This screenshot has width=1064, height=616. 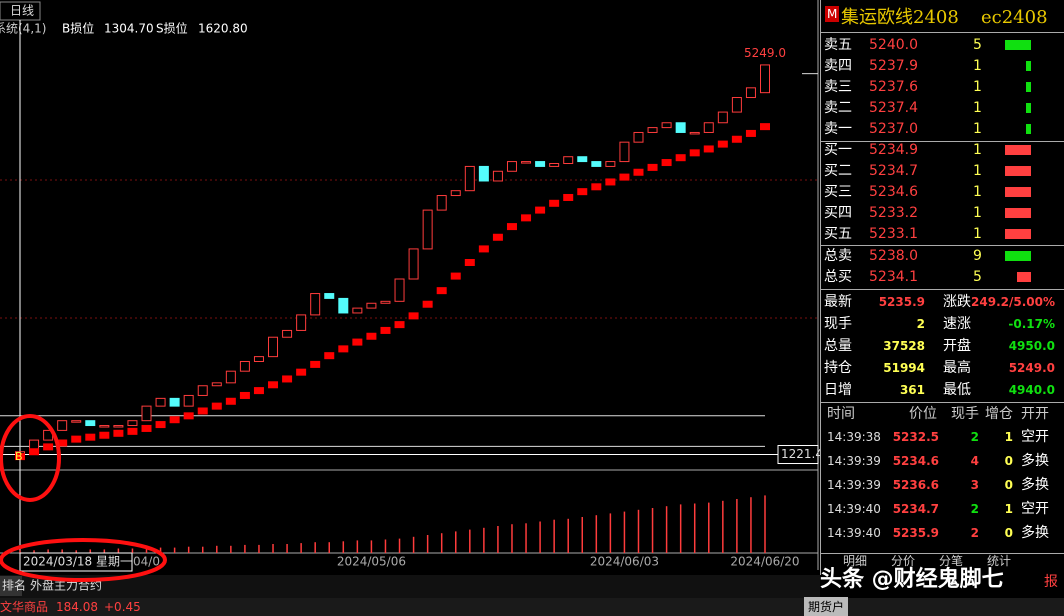 What do you see at coordinates (838, 302) in the screenshot?
I see `stat-label: 最新` at bounding box center [838, 302].